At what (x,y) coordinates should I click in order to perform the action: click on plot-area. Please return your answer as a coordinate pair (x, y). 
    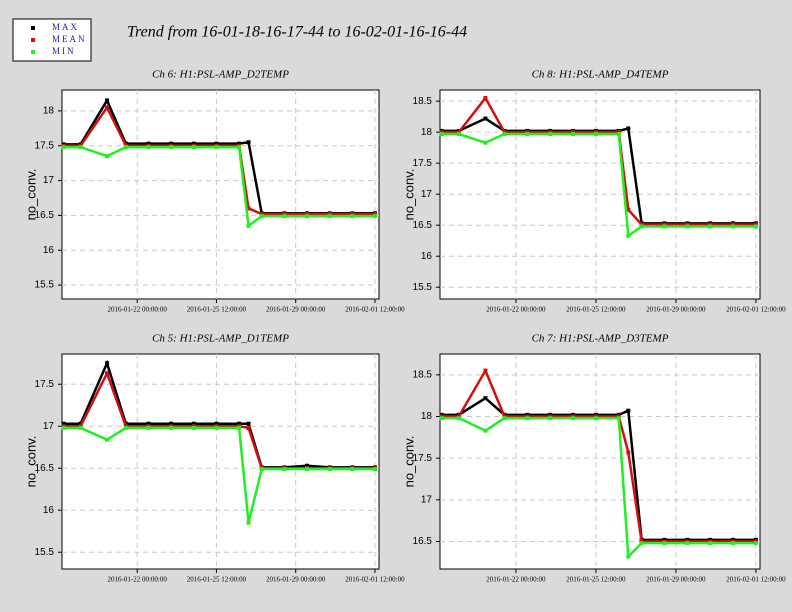
    Looking at the image, I should click on (220, 461).